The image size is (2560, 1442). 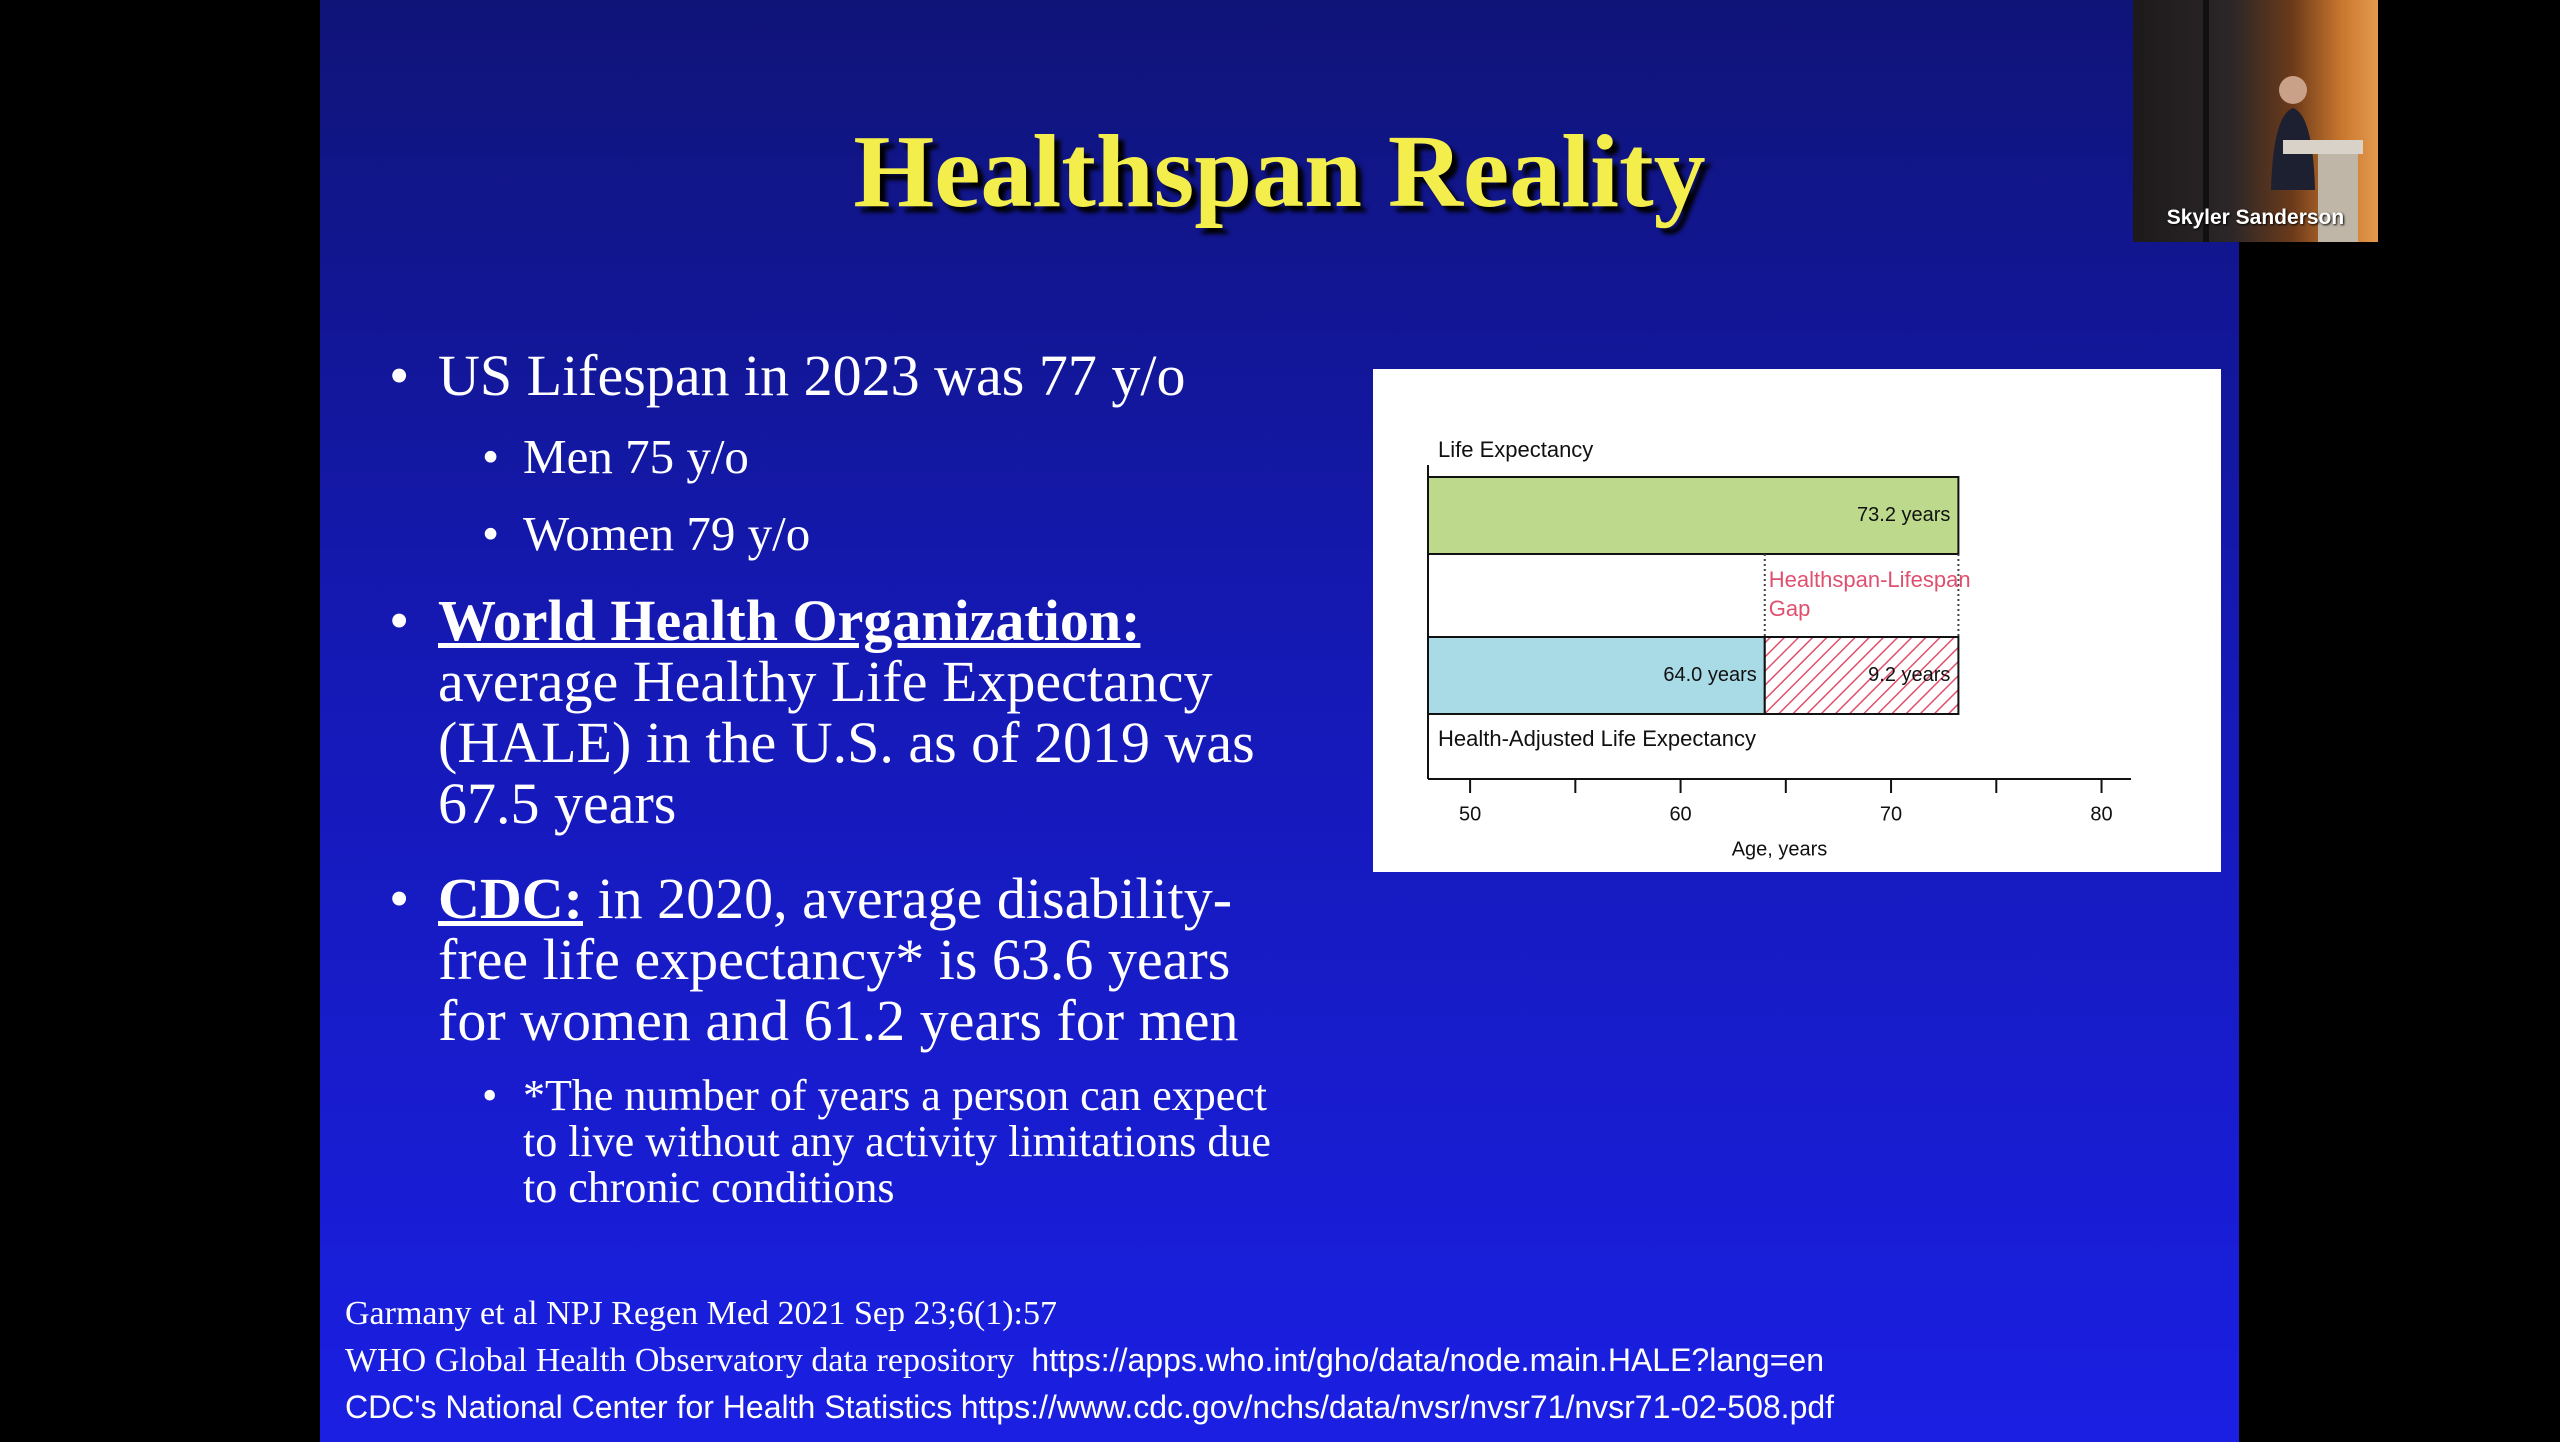 I want to click on speaker-figure, so click(x=2283, y=121).